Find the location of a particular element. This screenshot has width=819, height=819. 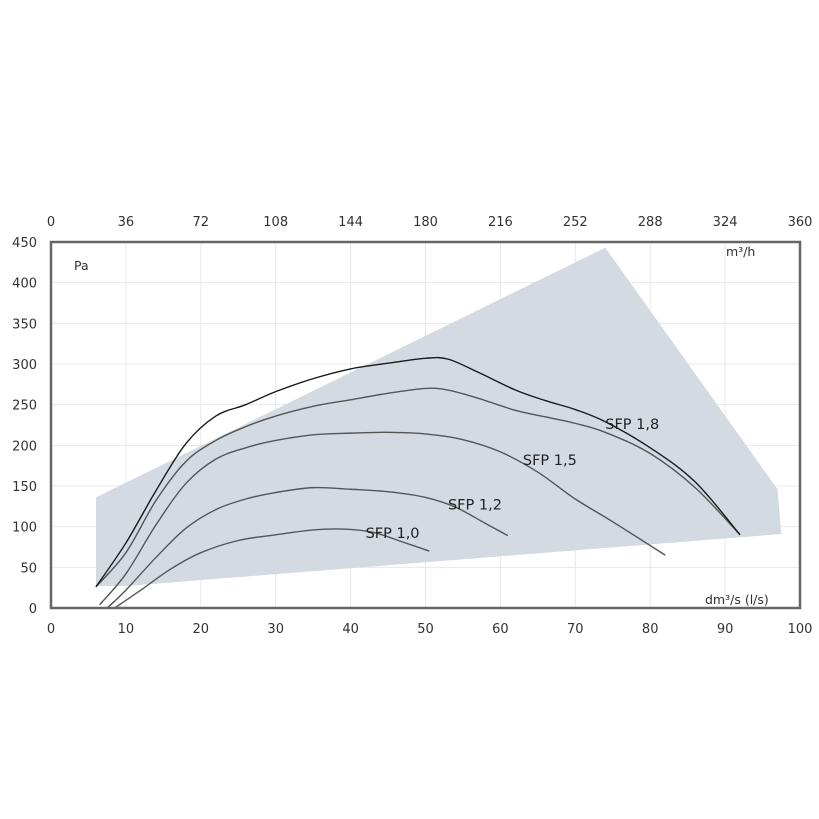

curve-labels: SFP 1,0 SFP 1,2 SFP 1,5 SFP 1,8 is located at coordinates (513, 479).